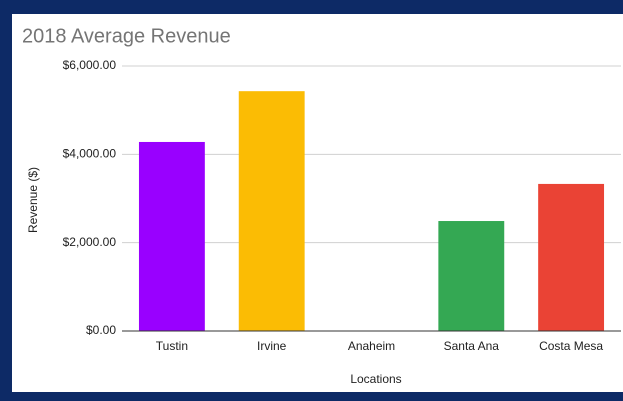 The height and width of the screenshot is (401, 623). Describe the element at coordinates (126, 36) in the screenshot. I see `chart-title: 2018 Average Revenue` at that location.